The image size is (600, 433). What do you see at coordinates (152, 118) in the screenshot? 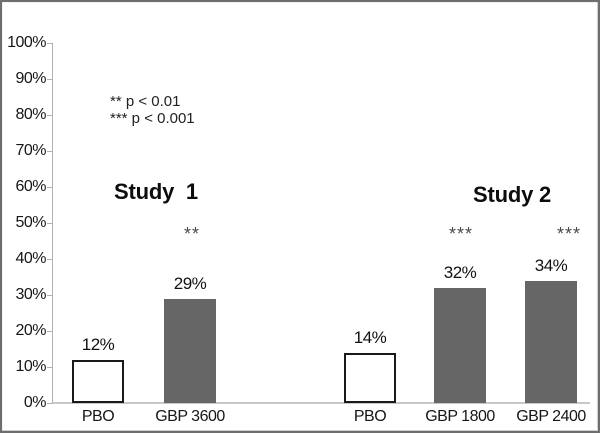
I see `legend-line-p001: *** p < 0.001` at bounding box center [152, 118].